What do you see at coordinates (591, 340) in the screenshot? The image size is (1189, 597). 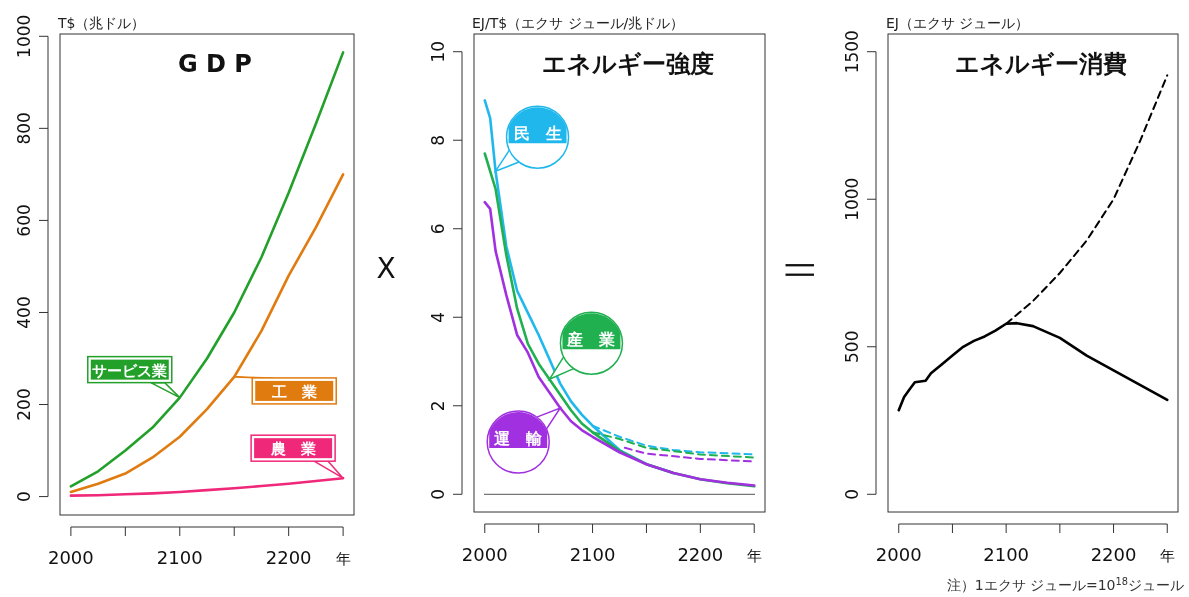 I see `series-label: 産 業` at bounding box center [591, 340].